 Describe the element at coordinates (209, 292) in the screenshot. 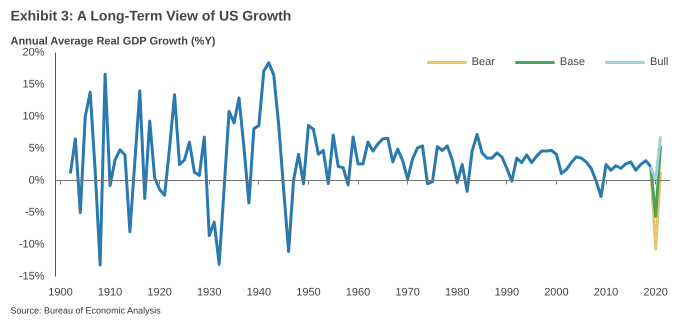

I see `x-tick-label: 1930` at that location.